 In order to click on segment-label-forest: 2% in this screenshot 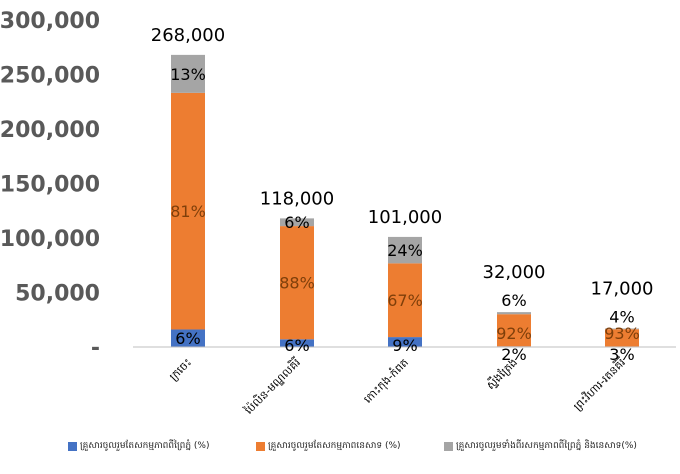, I will do `click(513, 354)`.